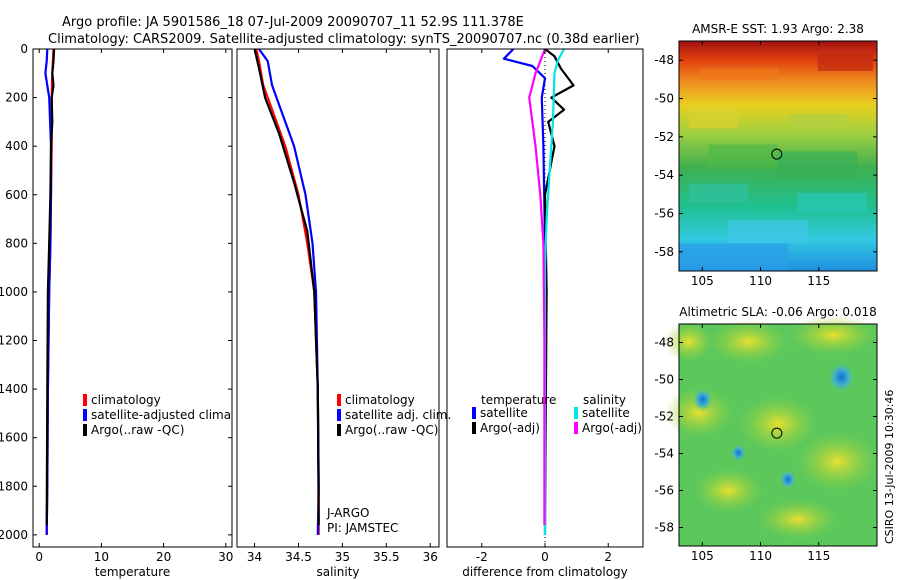  Describe the element at coordinates (398, 415) in the screenshot. I see `sal-legend-label: satellite adj. clim.` at that location.